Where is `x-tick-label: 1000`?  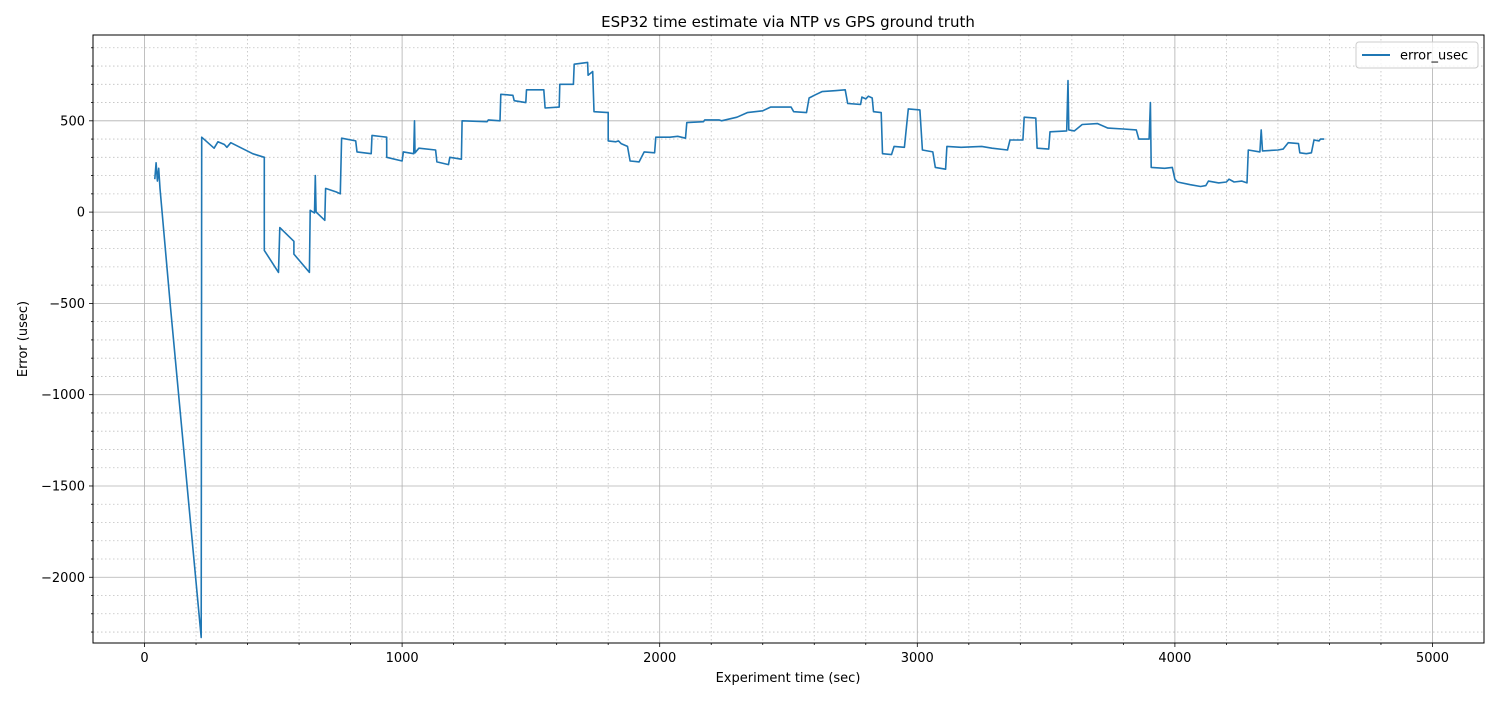
x-tick-label: 1000 is located at coordinates (402, 658).